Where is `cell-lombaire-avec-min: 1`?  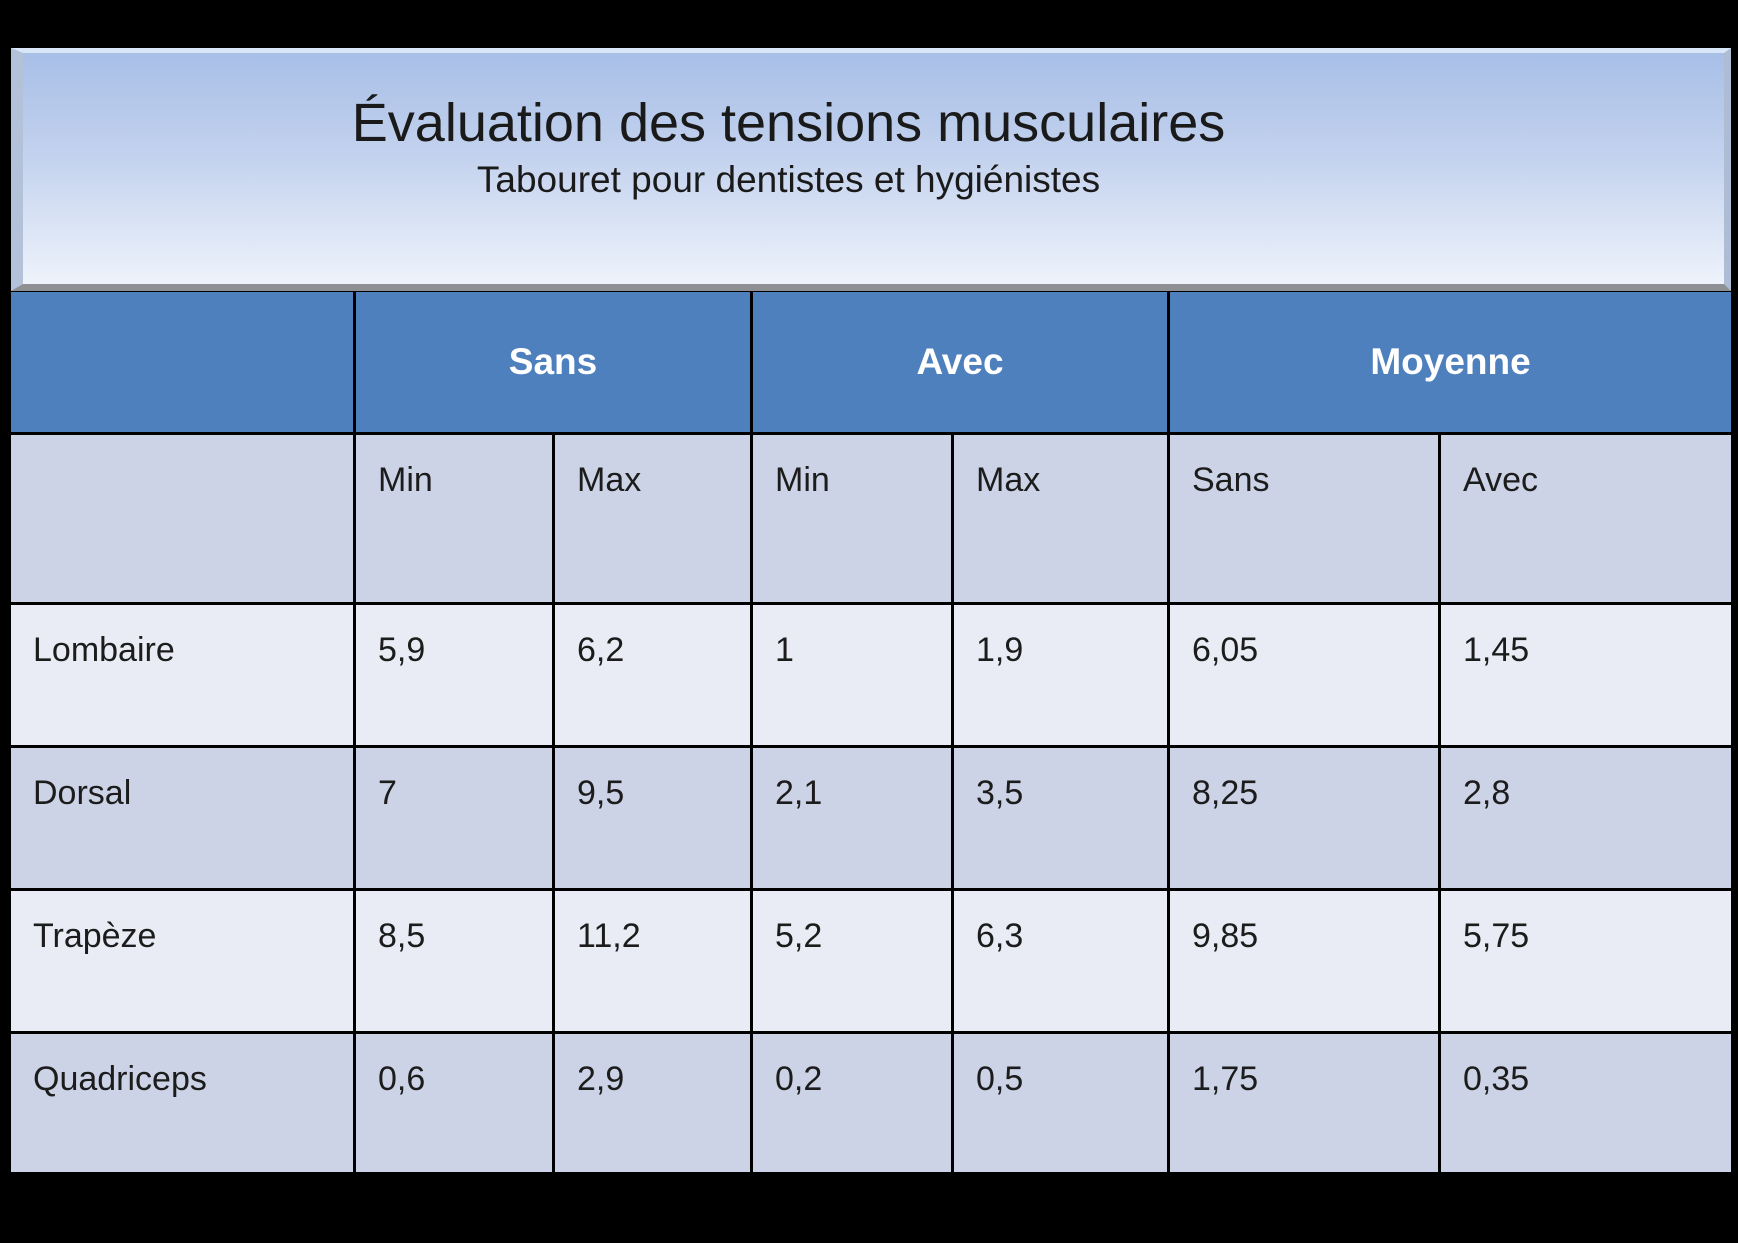
cell-lombaire-avec-min: 1 is located at coordinates (852, 675).